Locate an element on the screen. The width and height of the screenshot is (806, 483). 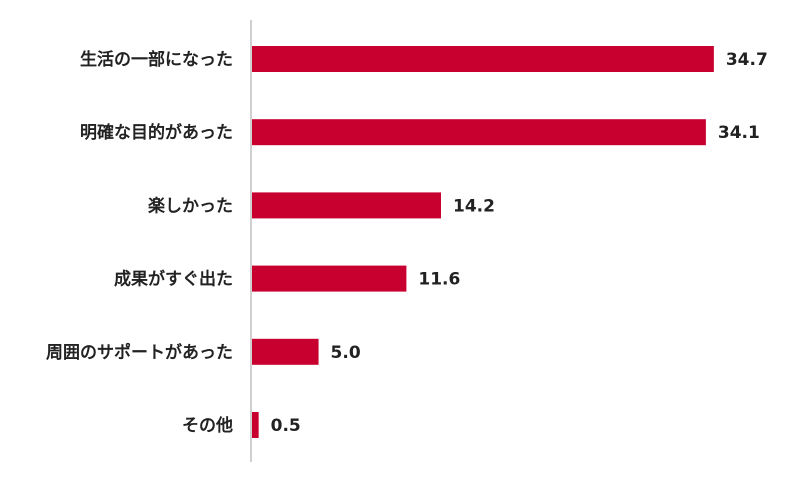
data-label: 34.1 is located at coordinates (739, 133).